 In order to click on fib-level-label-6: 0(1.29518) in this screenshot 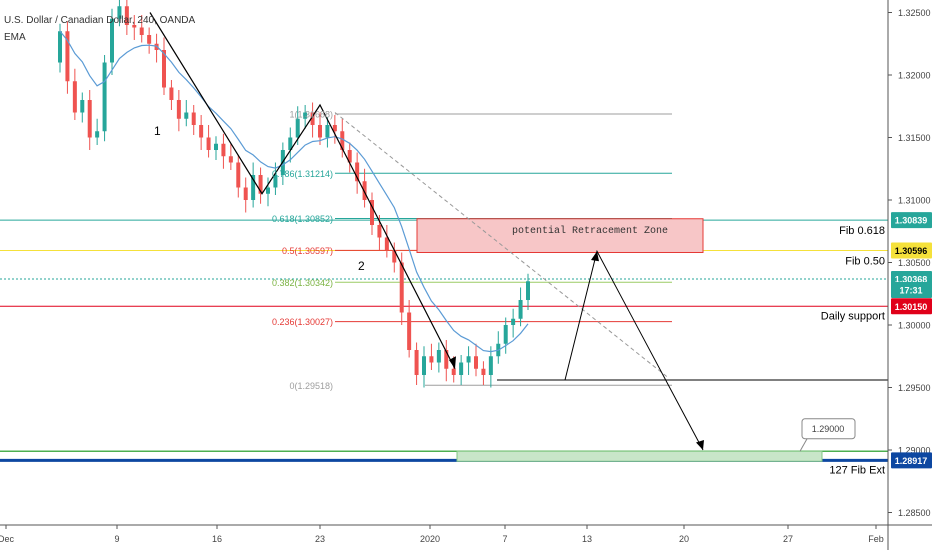, I will do `click(311, 386)`.